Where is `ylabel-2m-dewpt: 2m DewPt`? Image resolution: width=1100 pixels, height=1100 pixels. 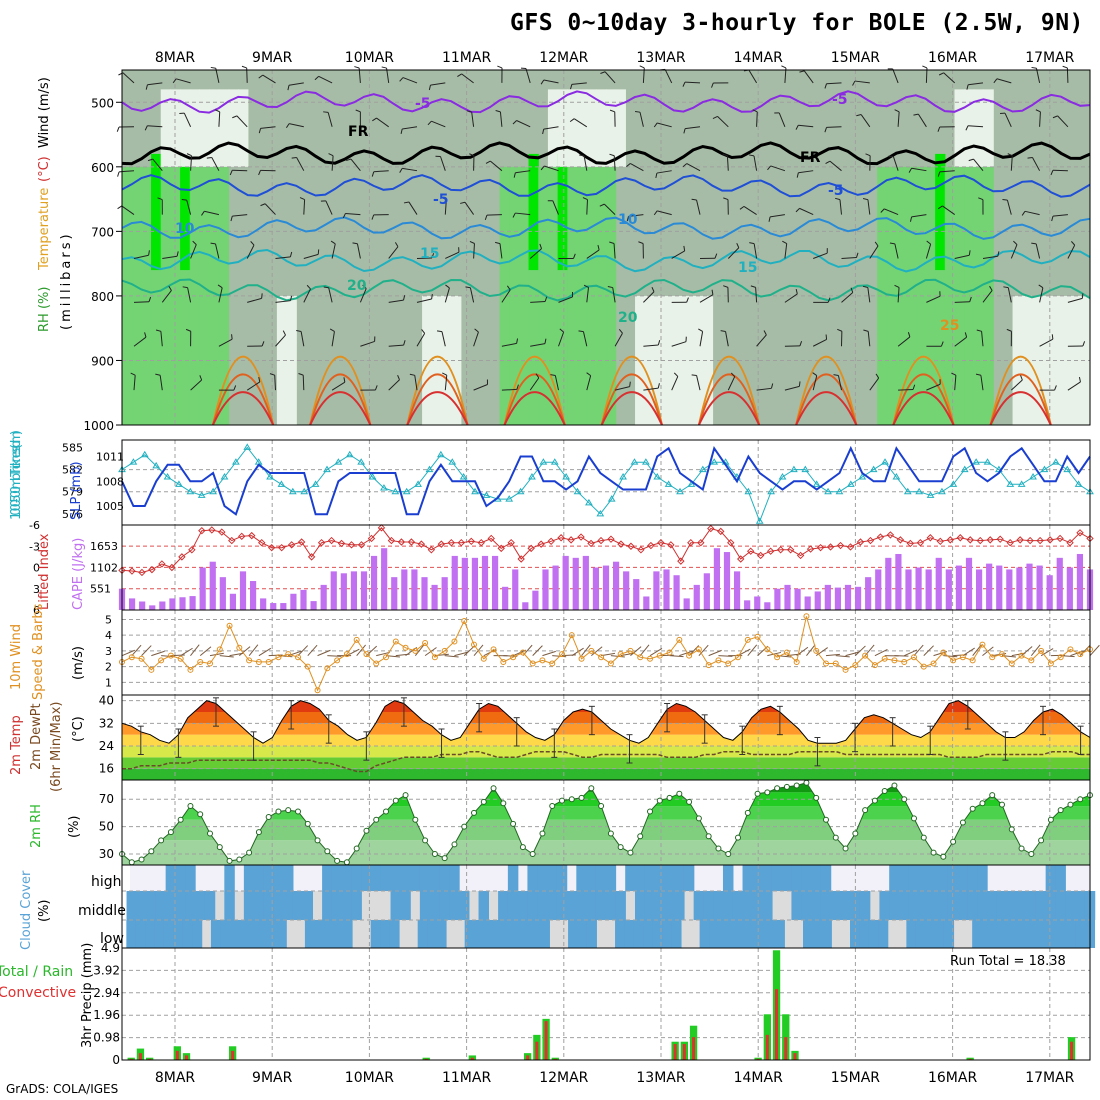
ylabel-2m-dewpt: 2m DewPt is located at coordinates (36, 736).